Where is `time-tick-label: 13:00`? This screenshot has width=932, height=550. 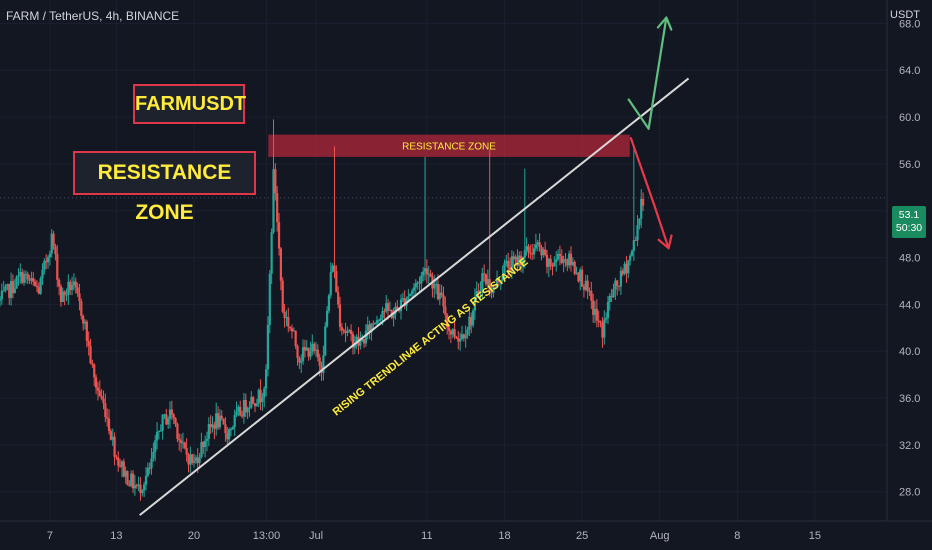 time-tick-label: 13:00 is located at coordinates (267, 536).